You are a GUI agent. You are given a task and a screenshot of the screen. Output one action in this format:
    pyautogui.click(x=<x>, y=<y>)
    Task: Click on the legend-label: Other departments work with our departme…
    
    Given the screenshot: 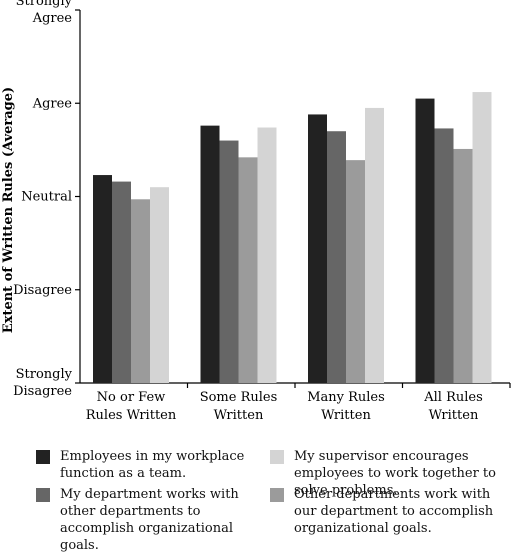 What is the action you would take?
    pyautogui.click(x=394, y=511)
    